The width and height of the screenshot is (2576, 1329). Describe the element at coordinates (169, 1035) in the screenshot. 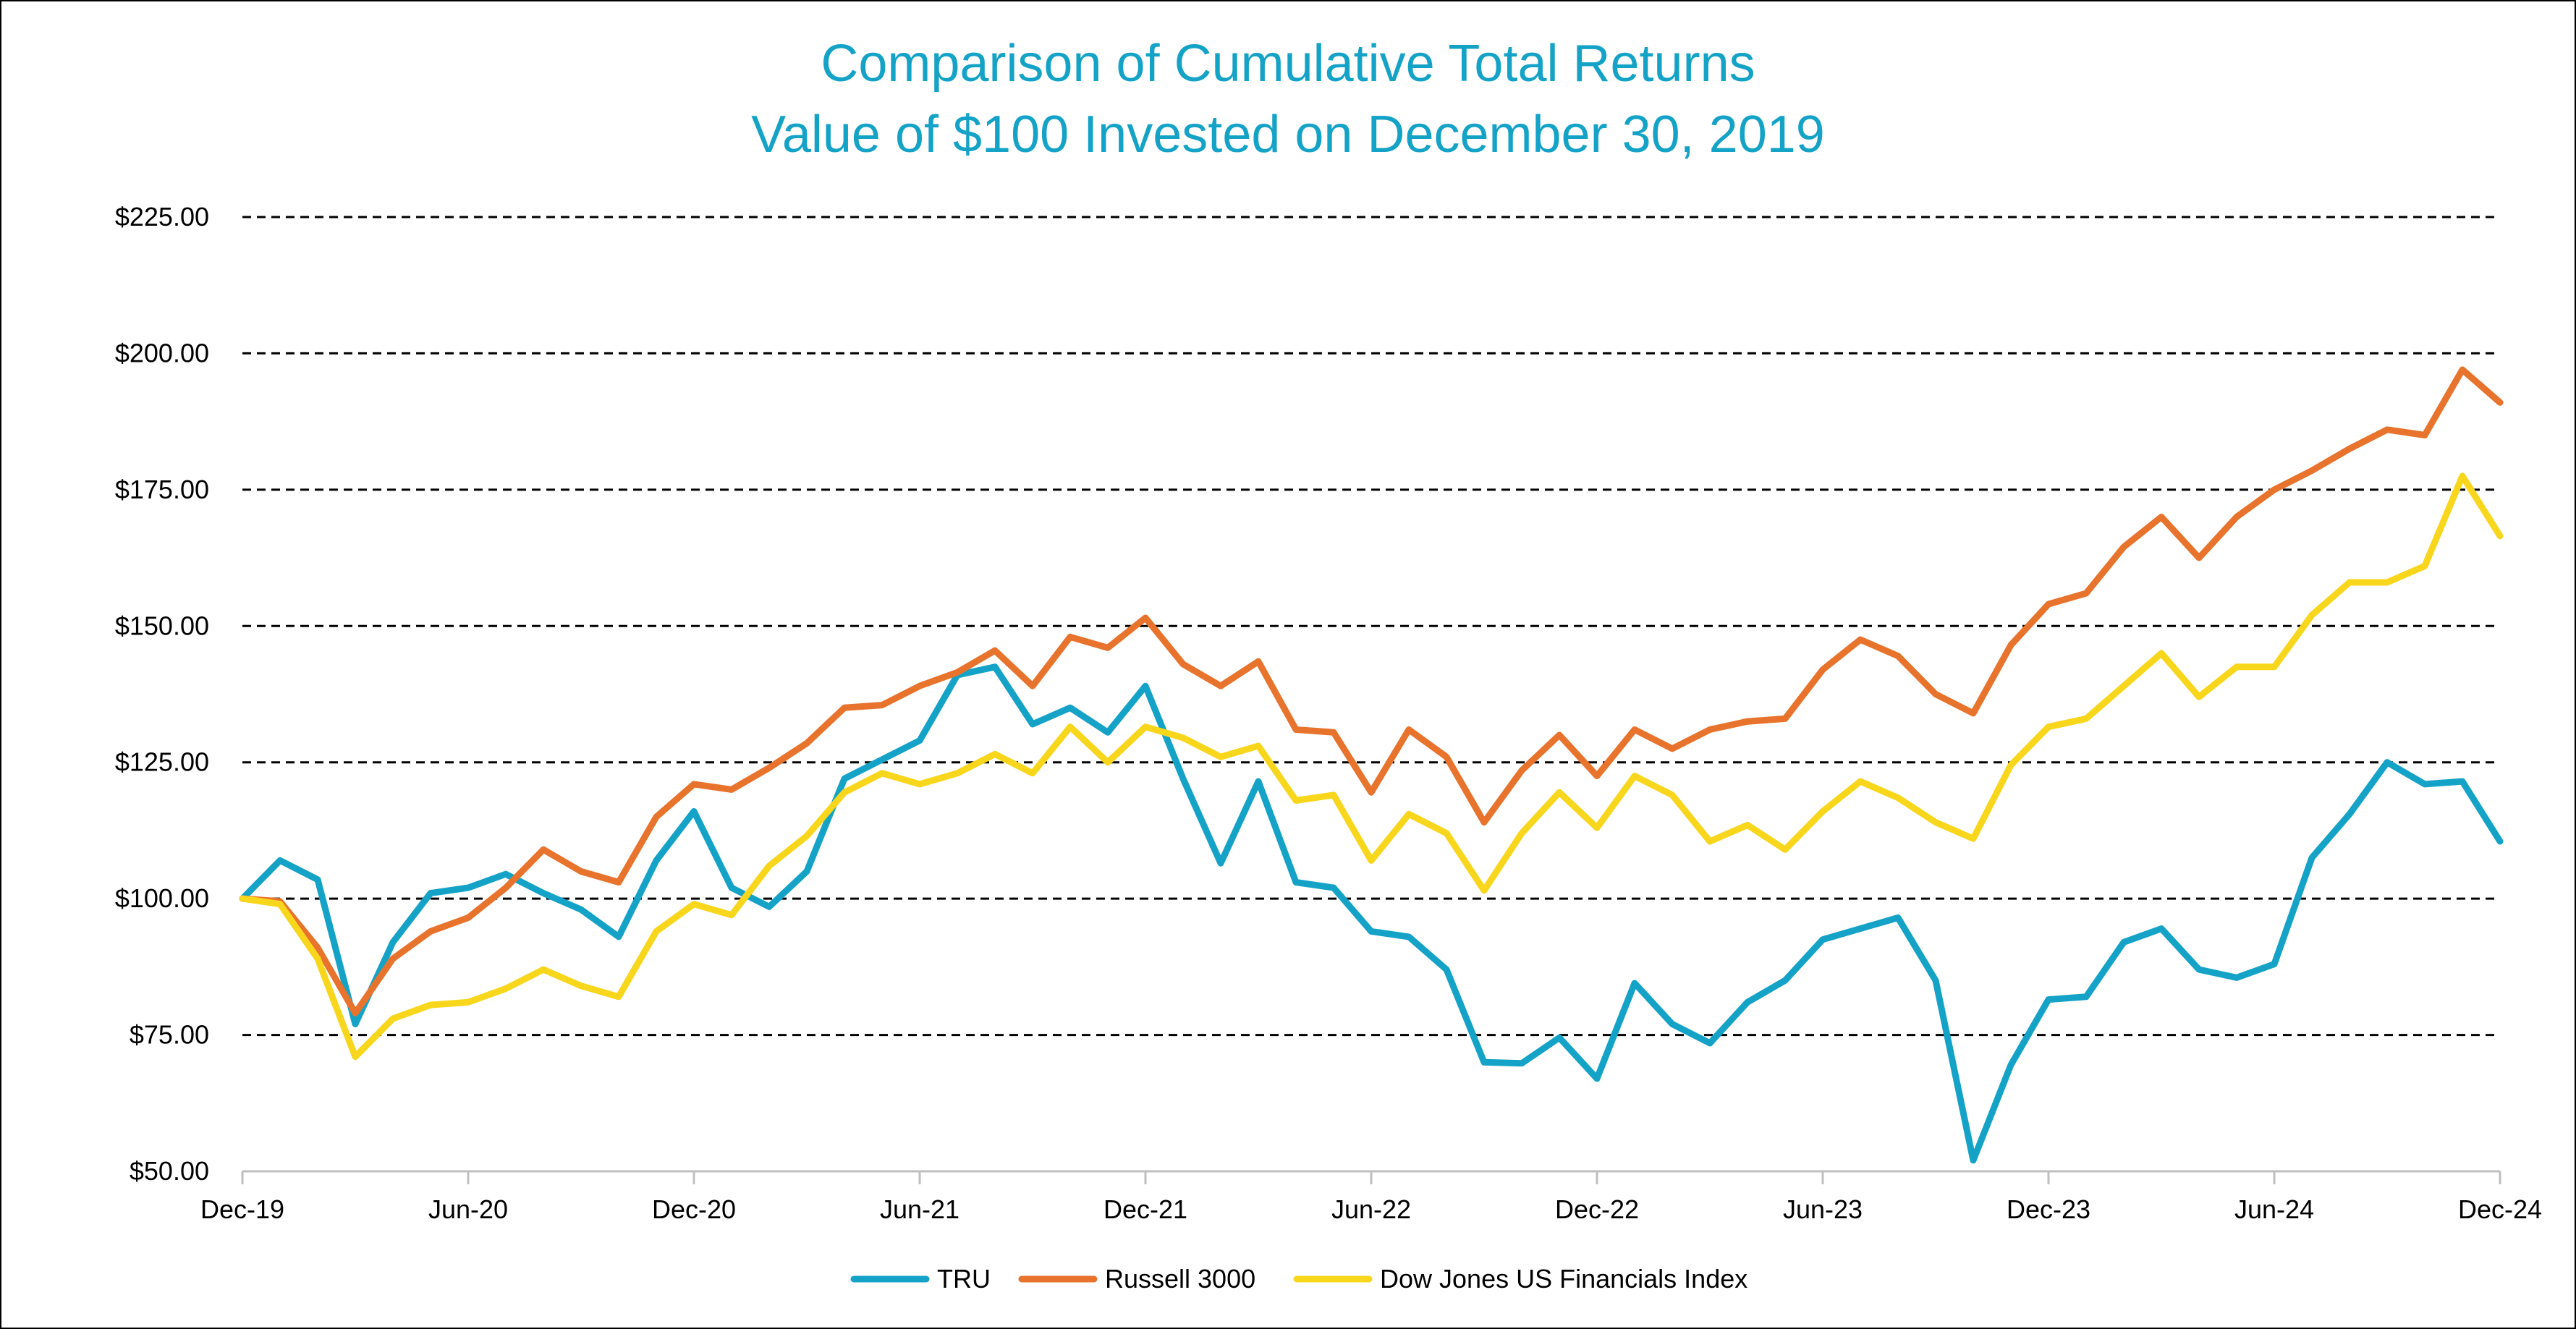

I see `y-tick-label: $75.00` at that location.